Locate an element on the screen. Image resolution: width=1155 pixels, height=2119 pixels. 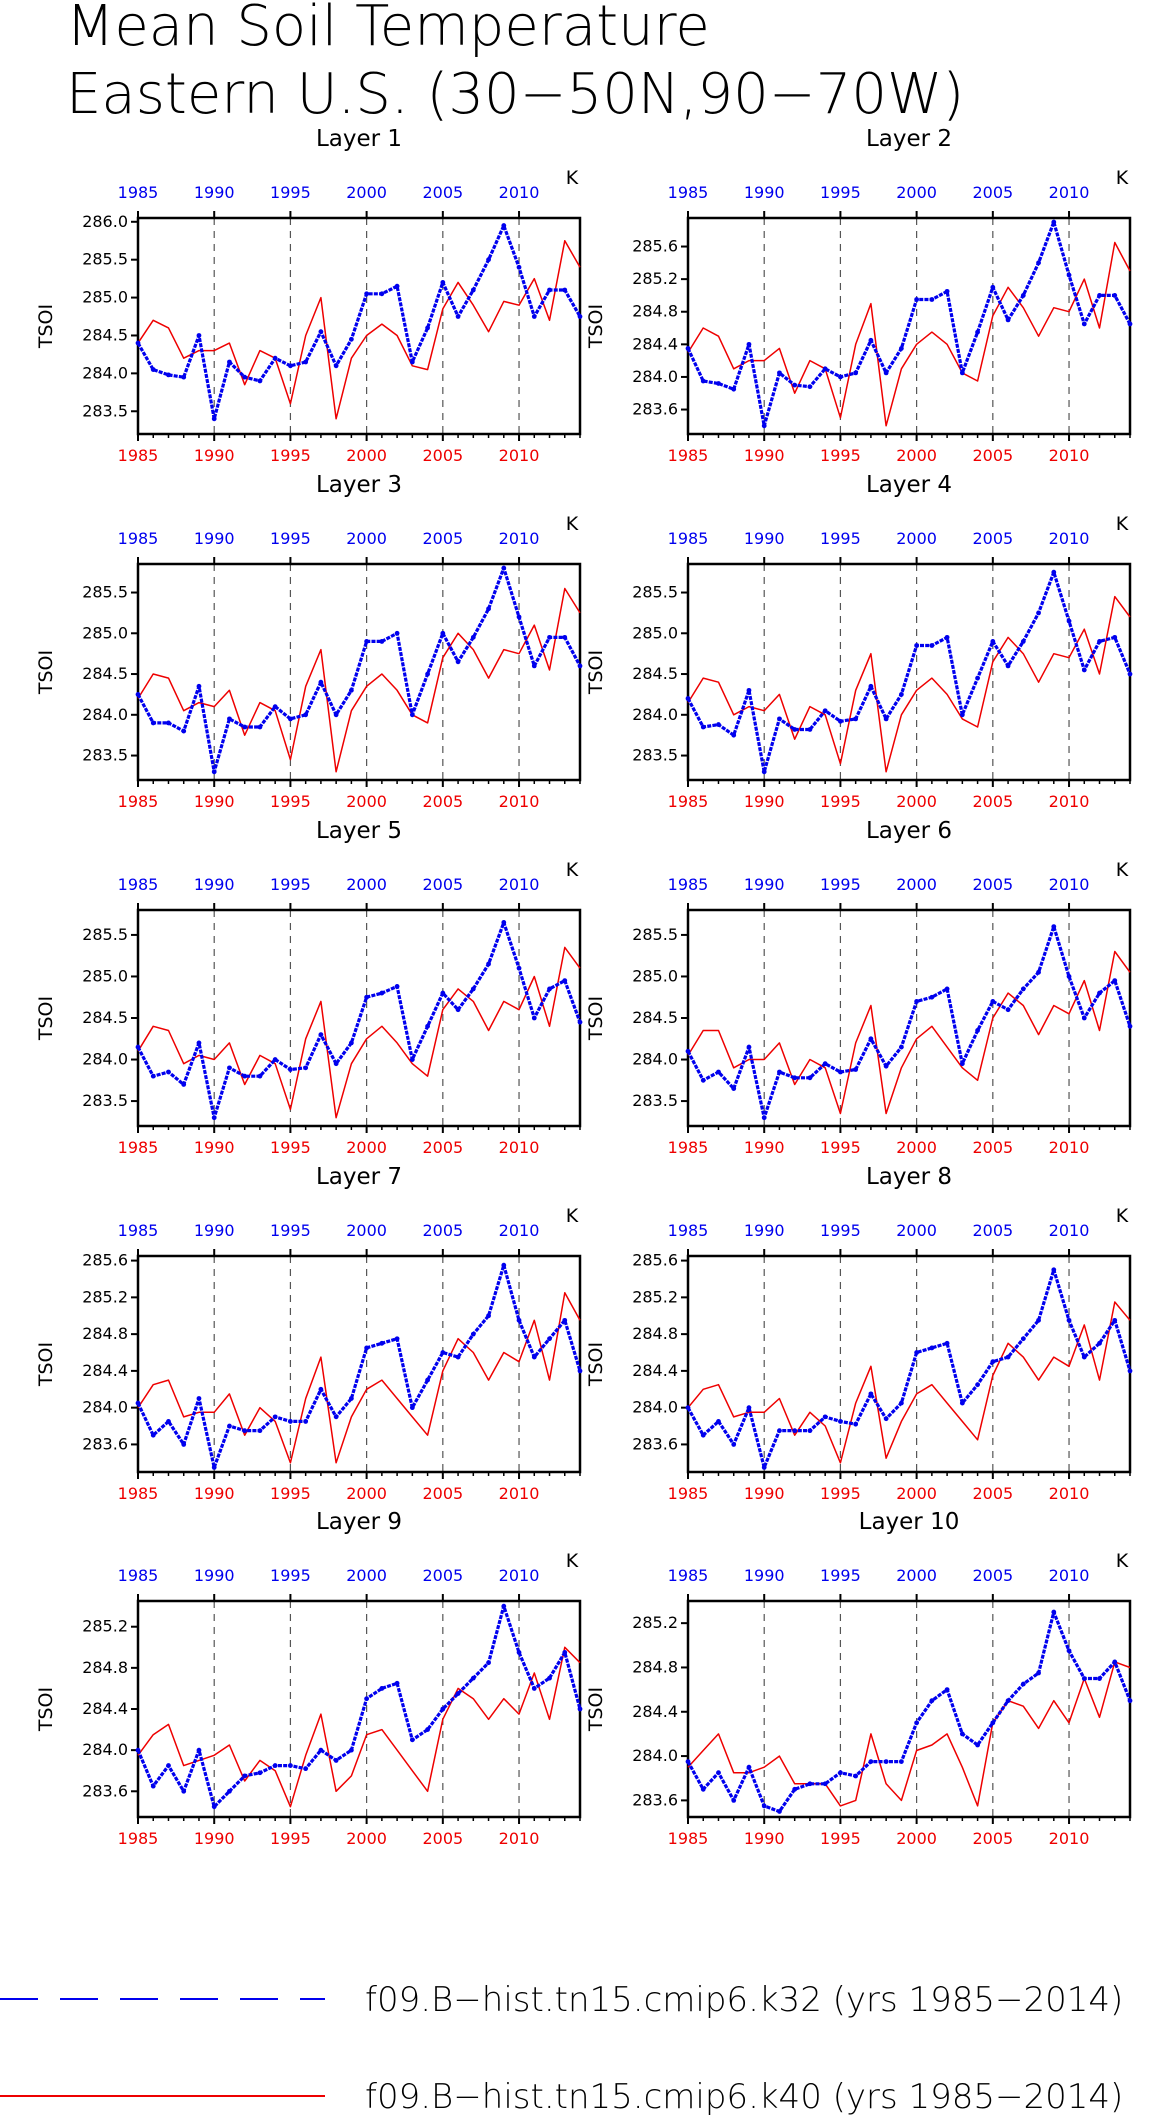
layer-8-ylabel-tick-2: 284.4 is located at coordinates (655, 1370).